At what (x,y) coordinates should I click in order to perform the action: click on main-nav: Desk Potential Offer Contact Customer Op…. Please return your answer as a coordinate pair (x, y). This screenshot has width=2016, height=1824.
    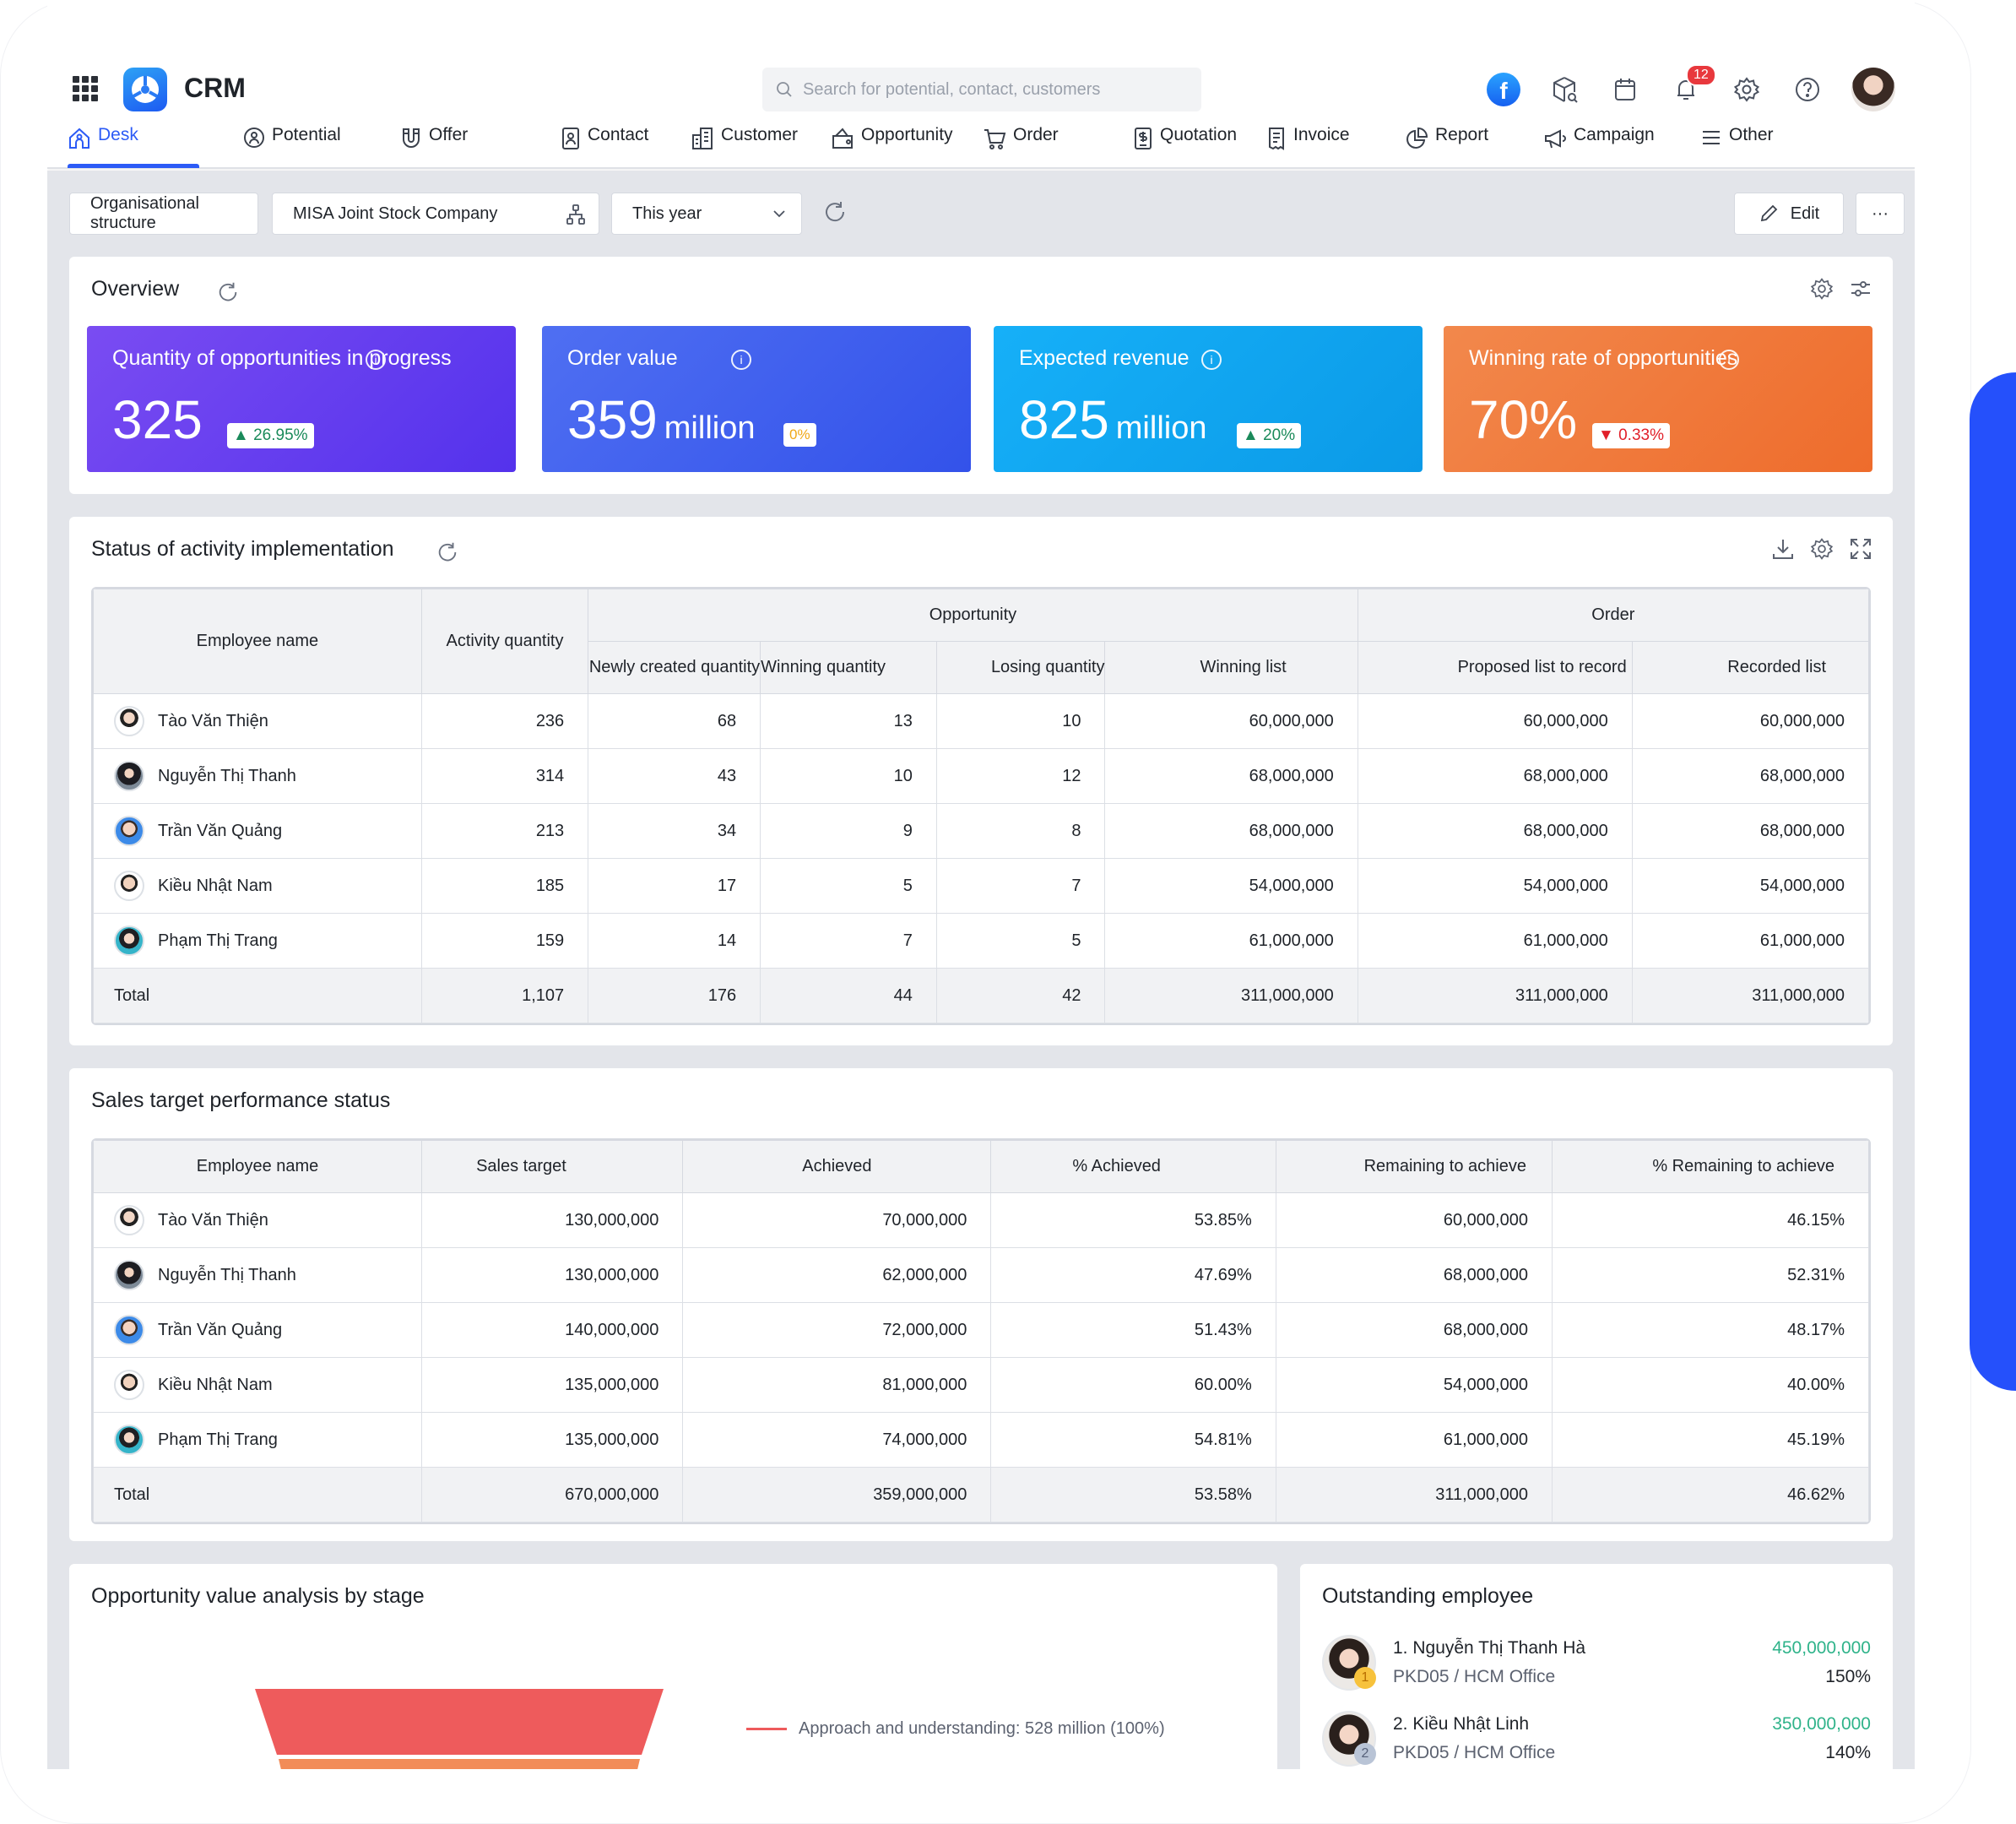
    Looking at the image, I should click on (981, 147).